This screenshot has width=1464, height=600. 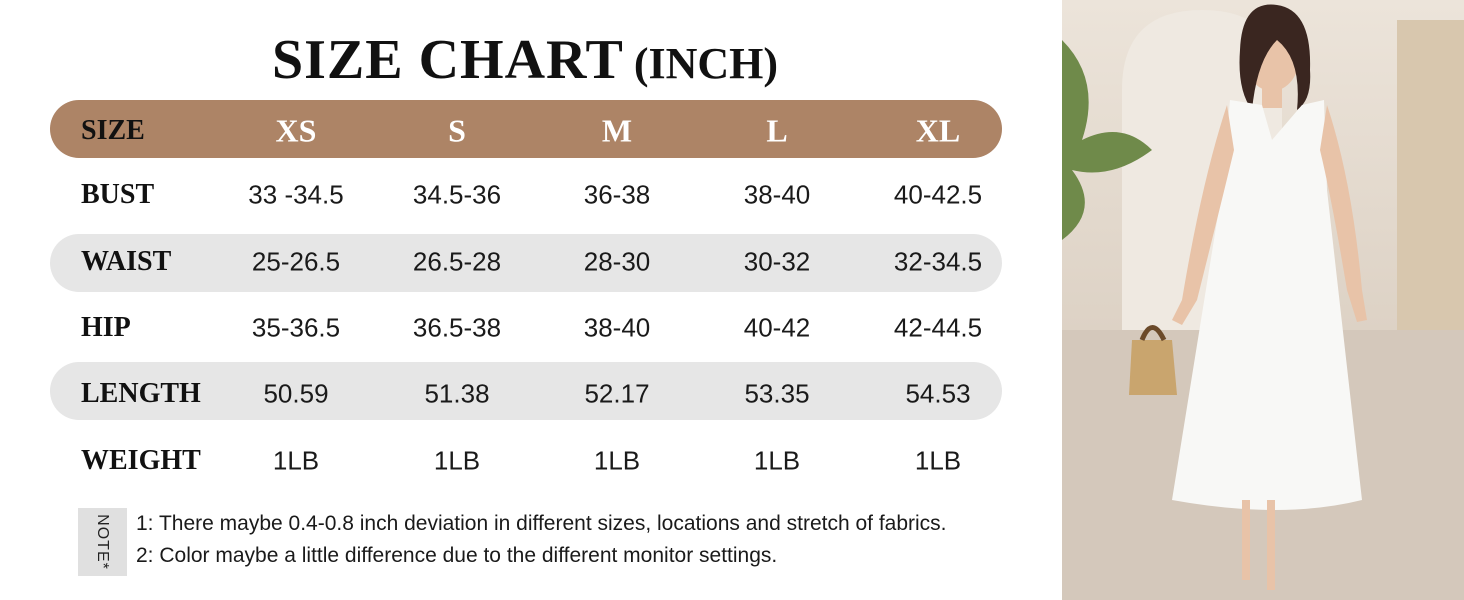 What do you see at coordinates (296, 261) in the screenshot?
I see `table-cell: 25-26.5` at bounding box center [296, 261].